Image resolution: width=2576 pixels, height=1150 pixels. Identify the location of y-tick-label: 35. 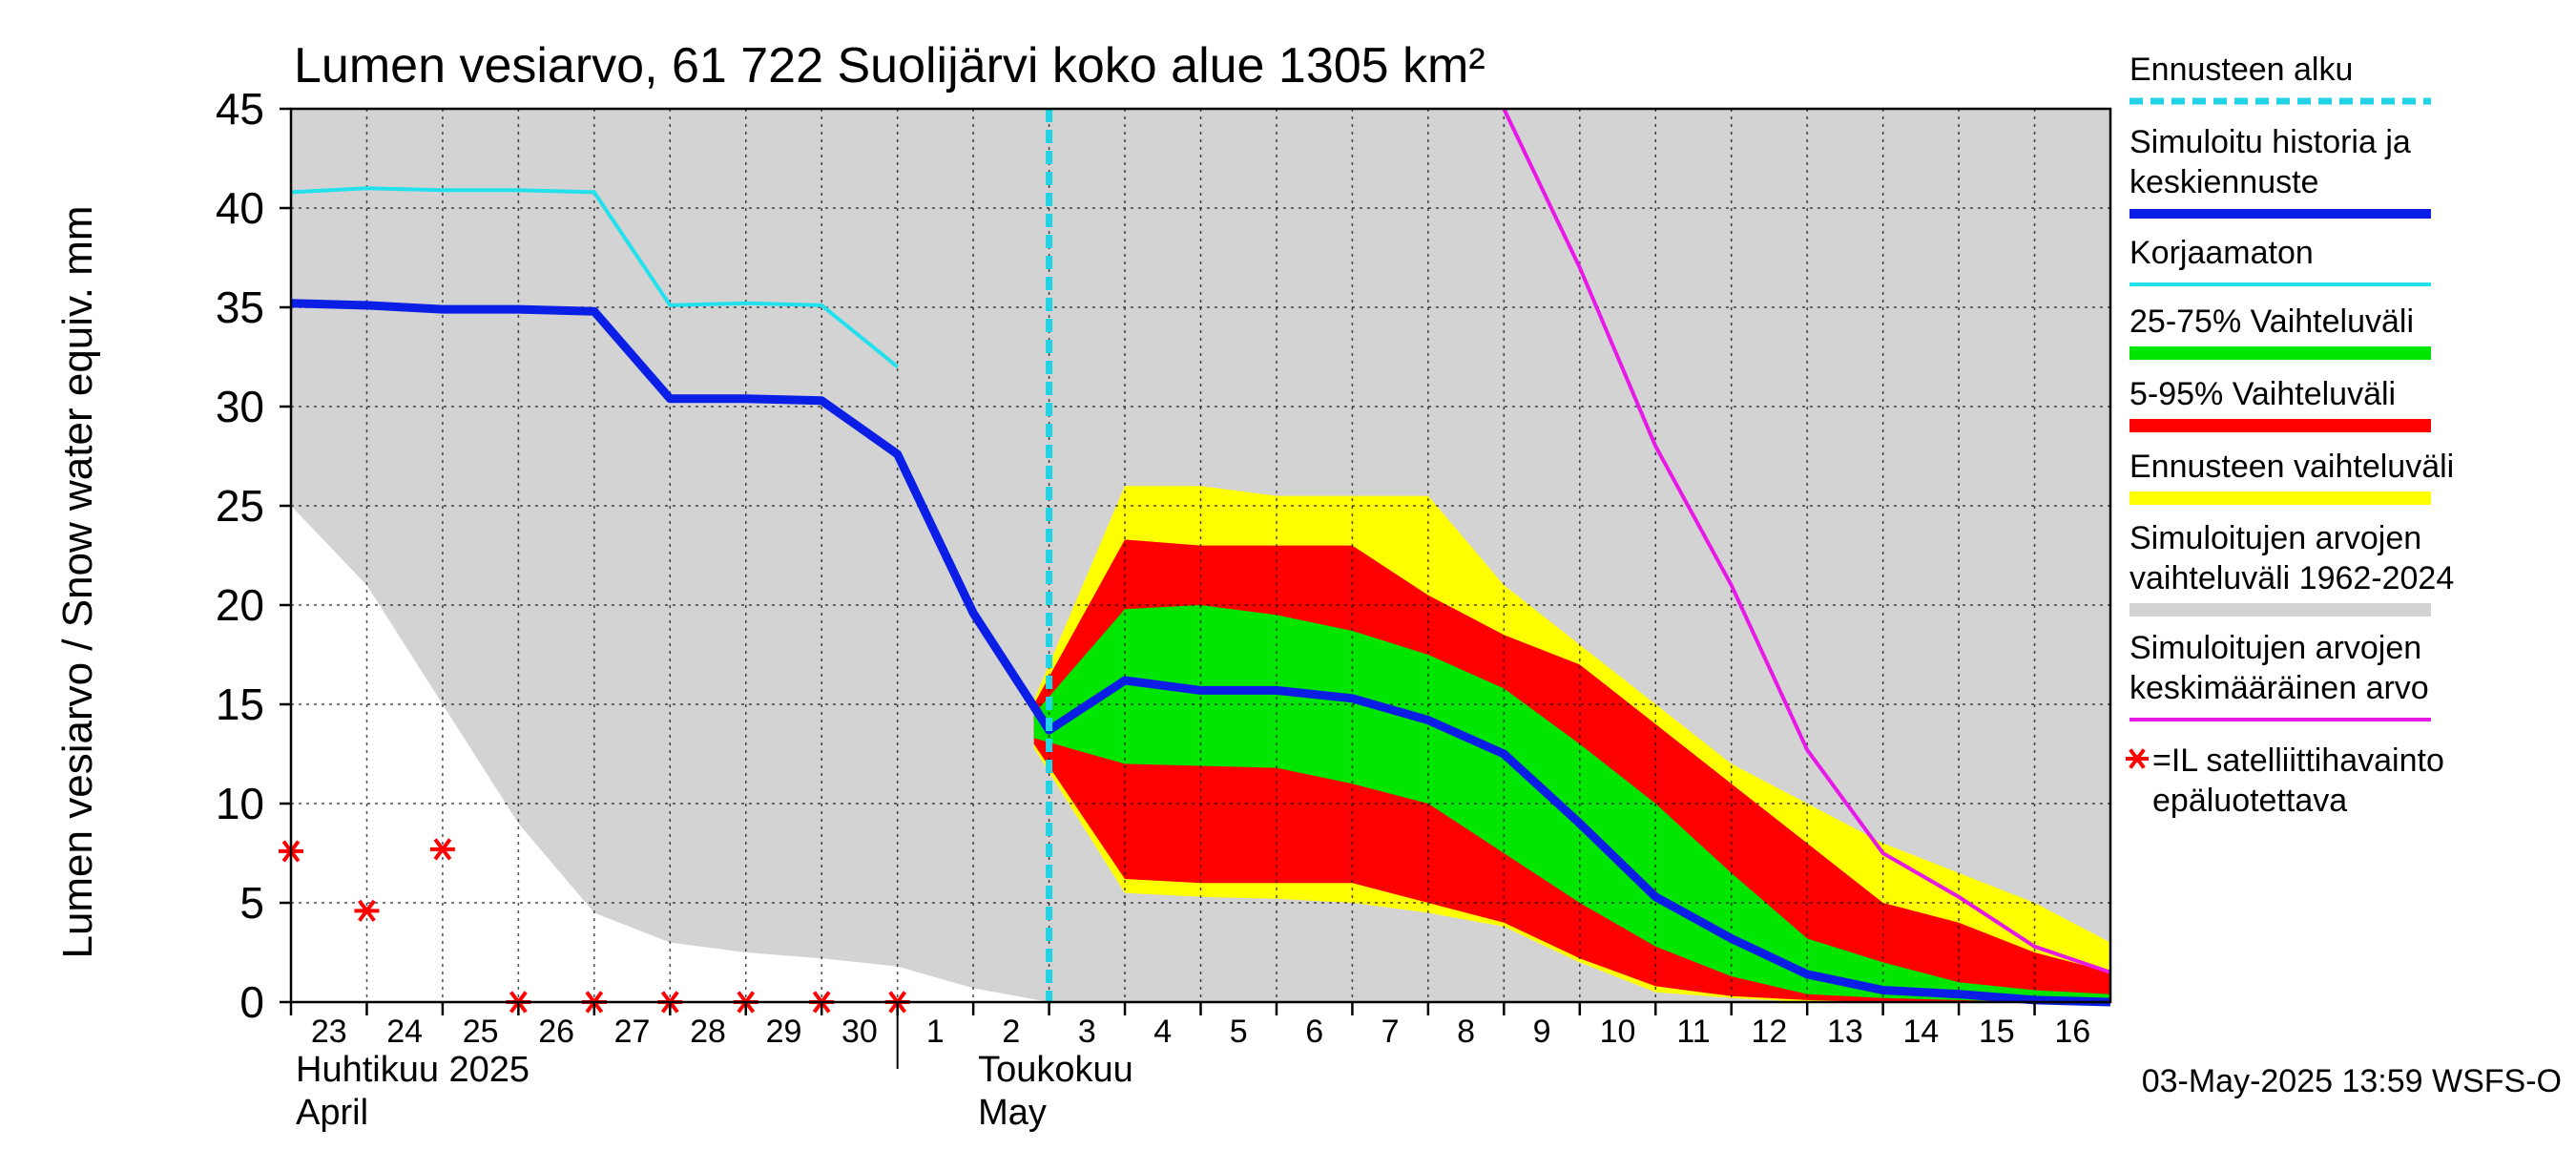
(240, 307).